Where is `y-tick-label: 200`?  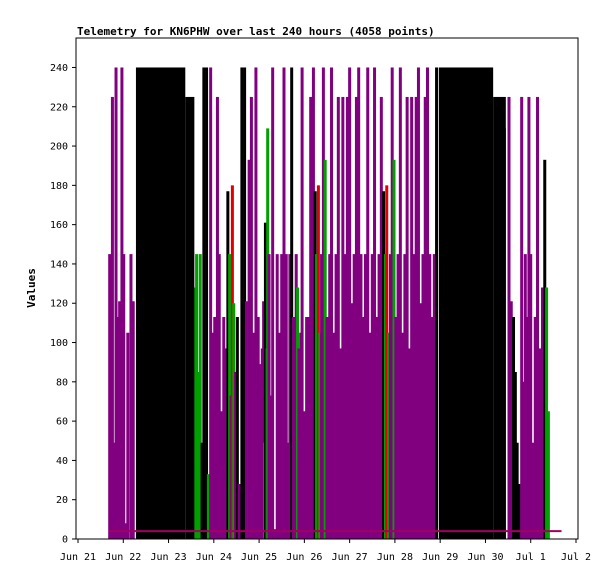
y-tick-label: 200 is located at coordinates (59, 147).